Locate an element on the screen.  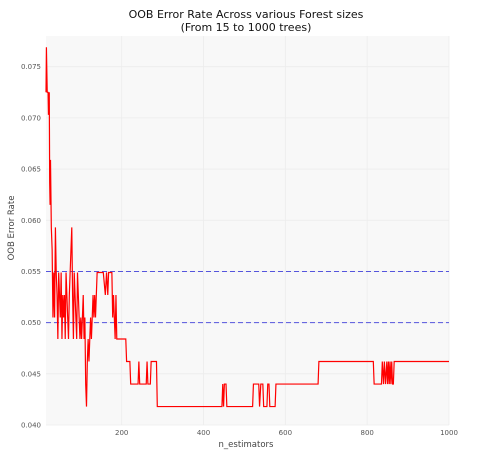
x-tick-label: 600 is located at coordinates (285, 433).